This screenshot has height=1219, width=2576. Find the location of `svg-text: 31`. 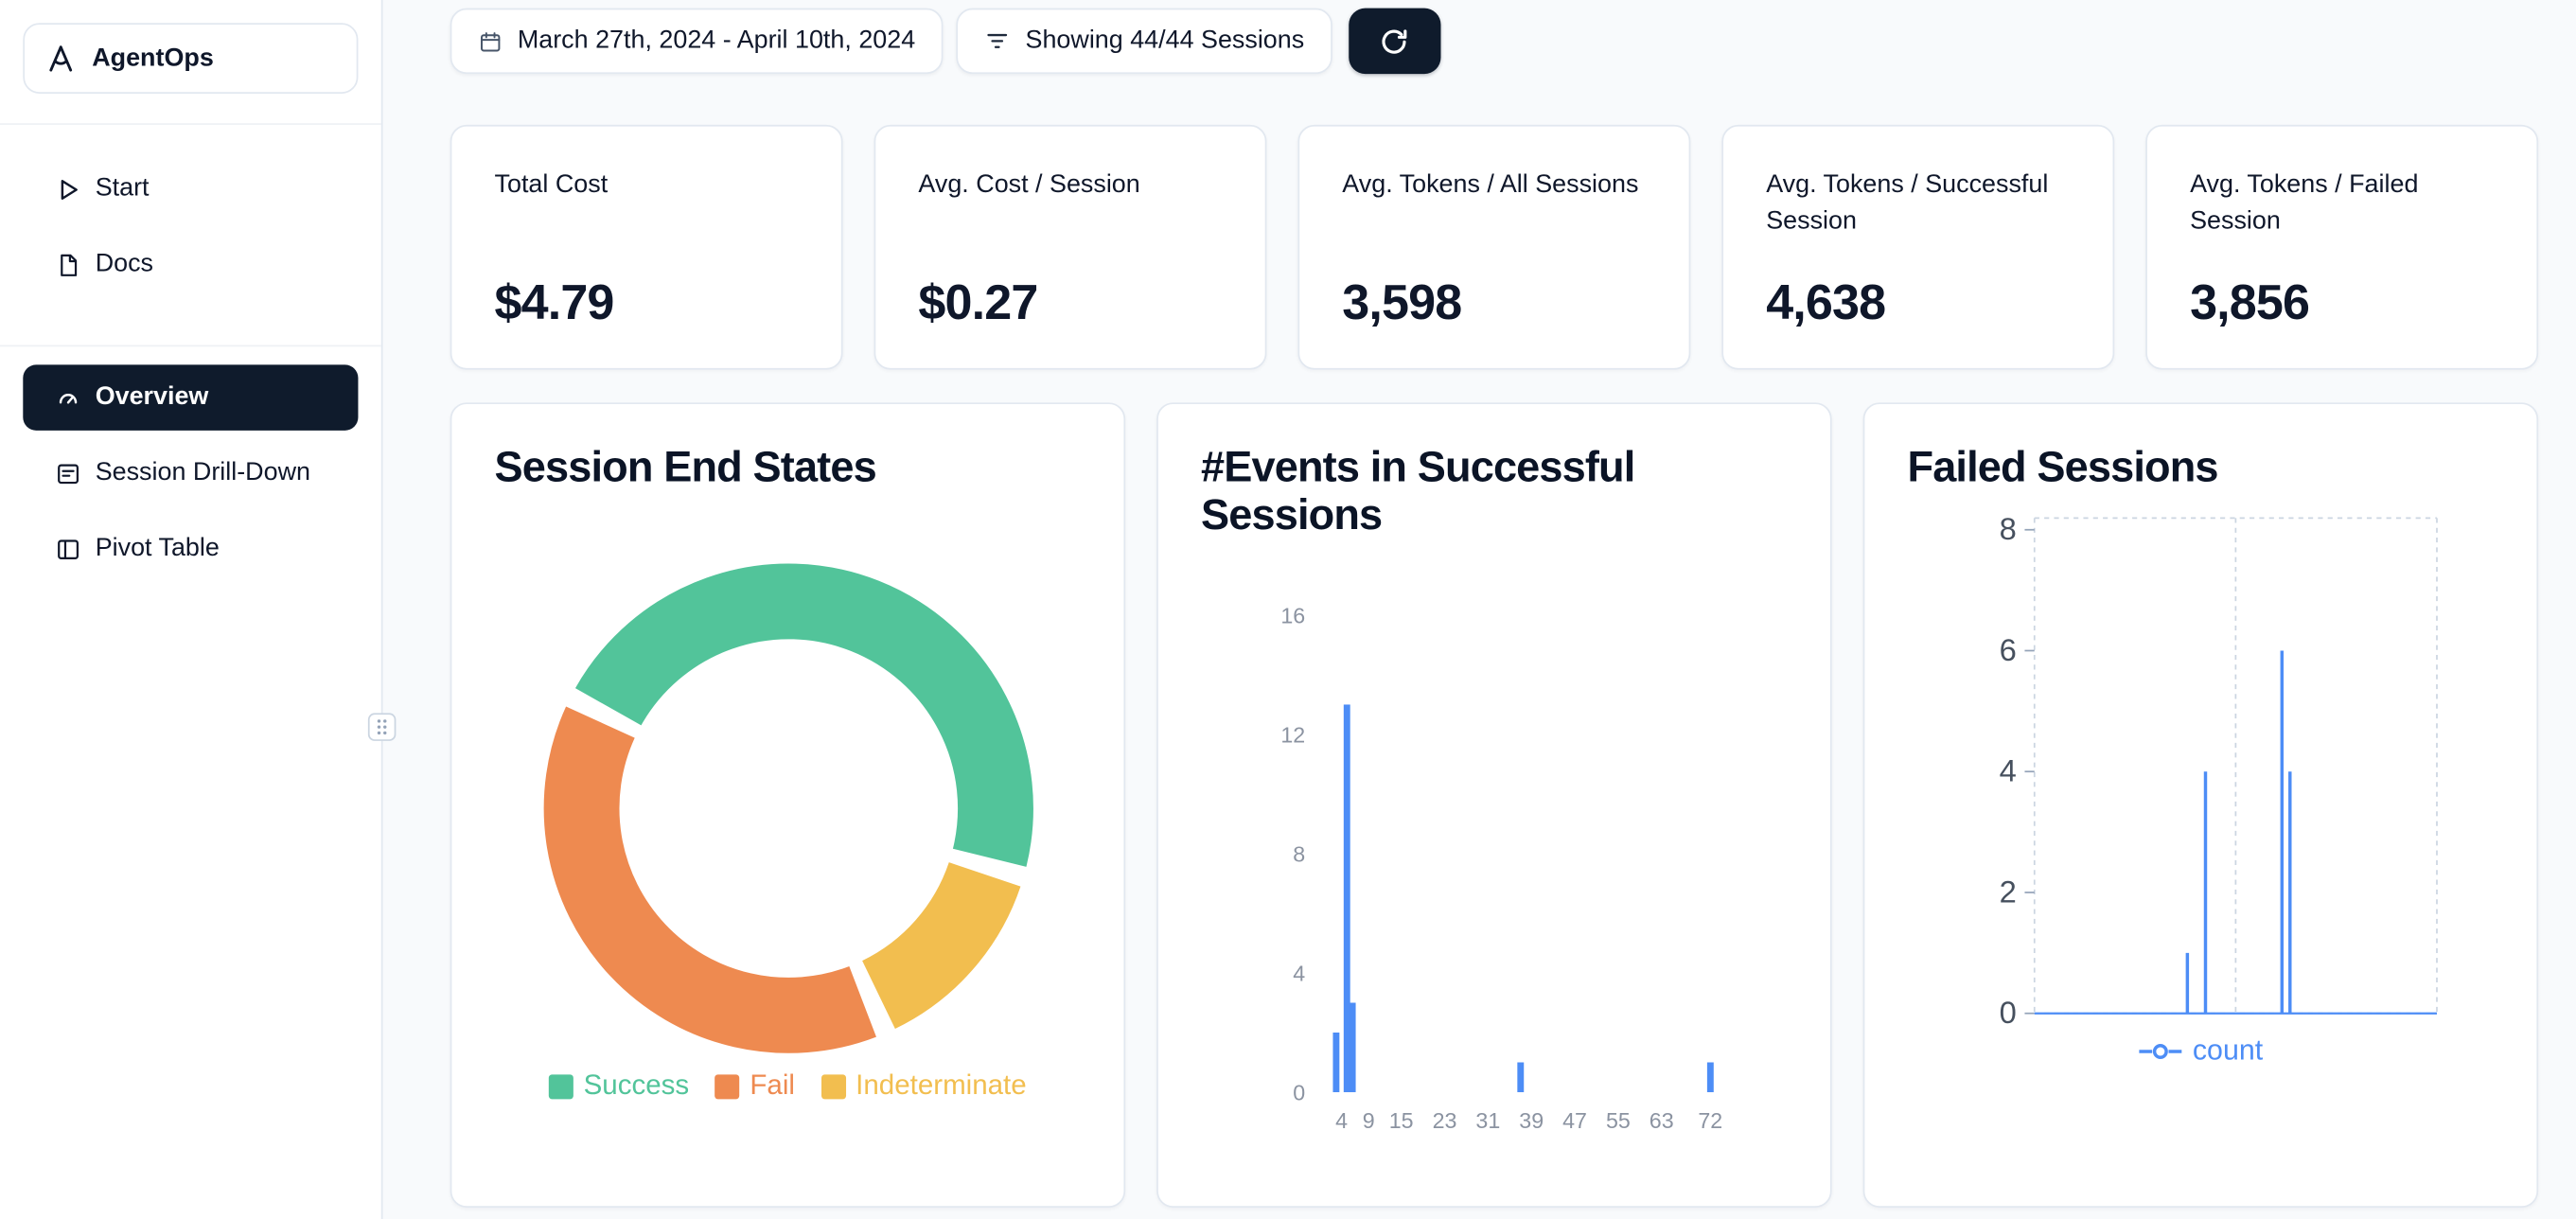

svg-text: 31 is located at coordinates (1487, 1120).